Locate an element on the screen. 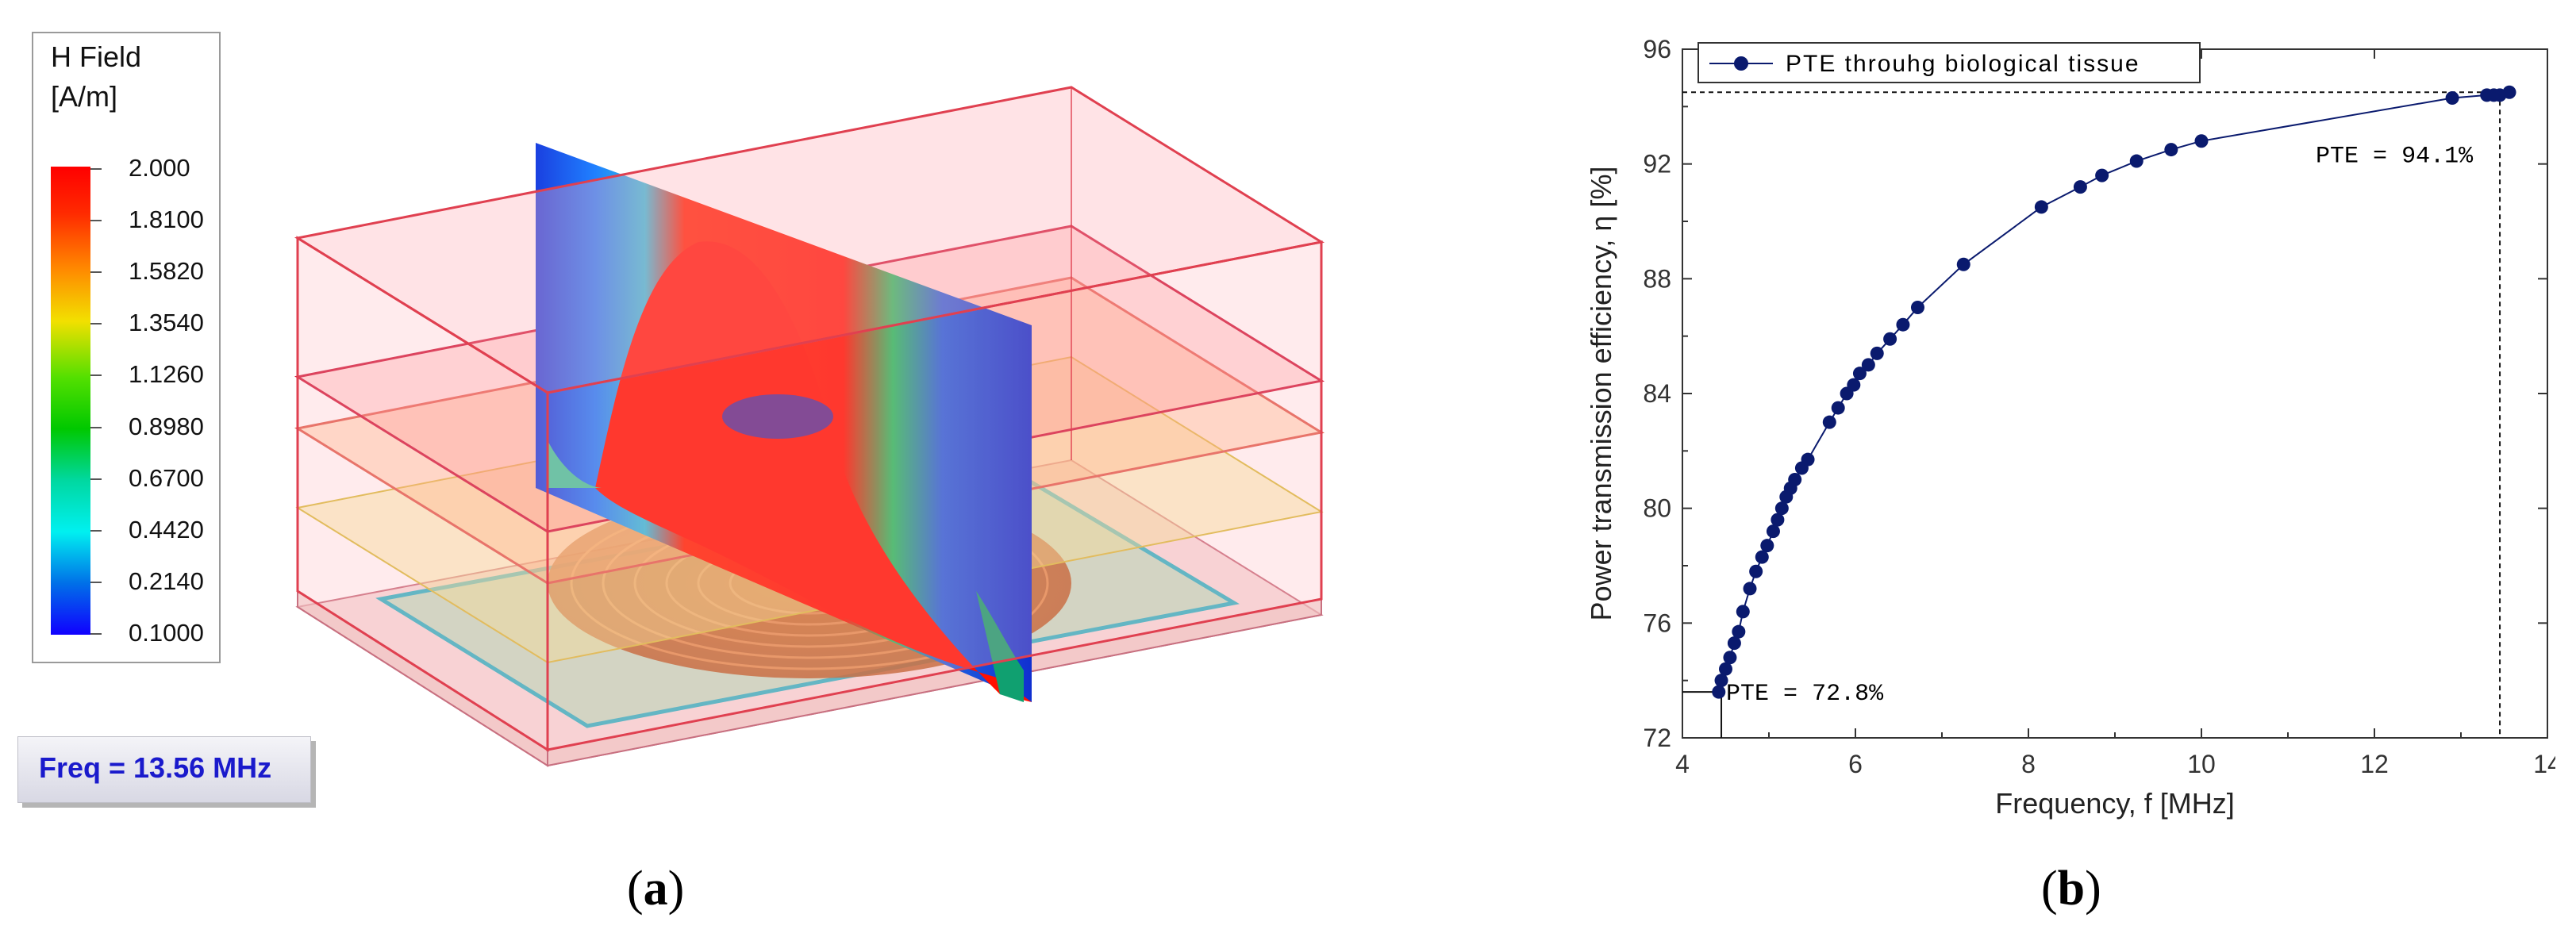 Image resolution: width=2576 pixels, height=937 pixels. colorbar-tick-label: 0.6700 is located at coordinates (166, 477).